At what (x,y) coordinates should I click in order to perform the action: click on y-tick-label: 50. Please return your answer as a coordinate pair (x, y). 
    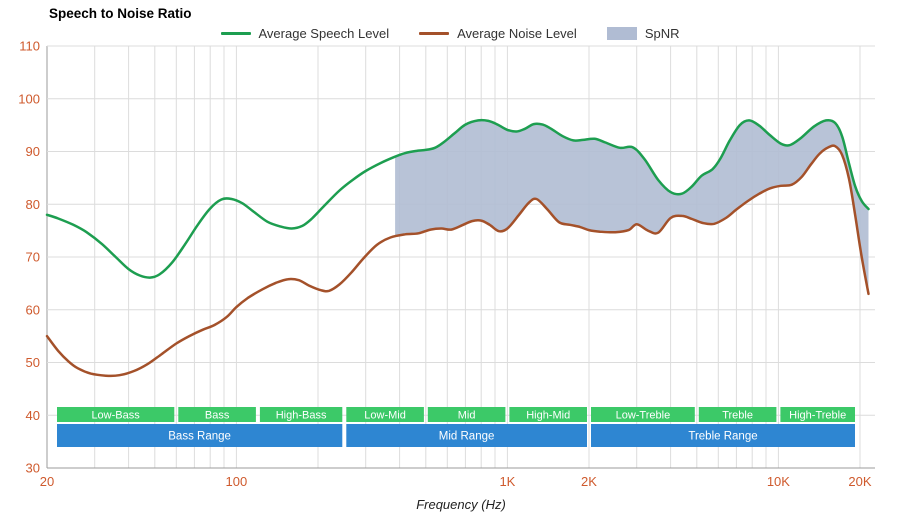
    Looking at the image, I should click on (33, 362).